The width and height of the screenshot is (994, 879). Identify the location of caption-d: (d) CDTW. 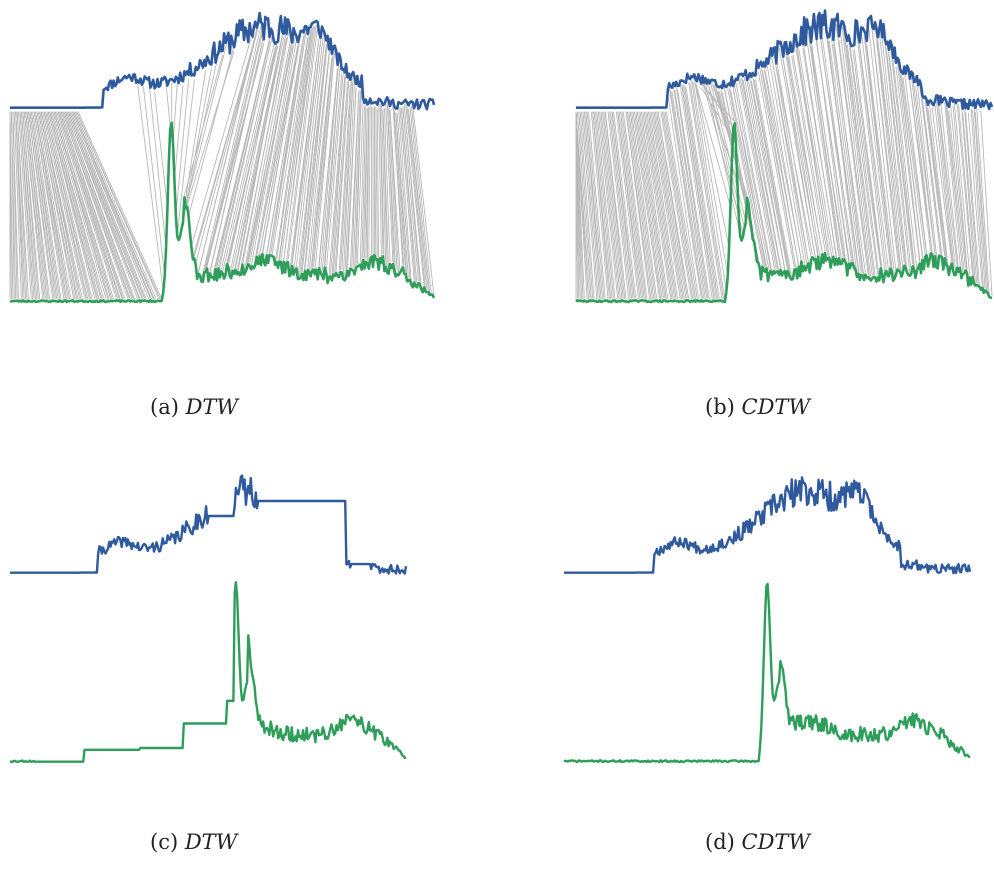
(757, 842).